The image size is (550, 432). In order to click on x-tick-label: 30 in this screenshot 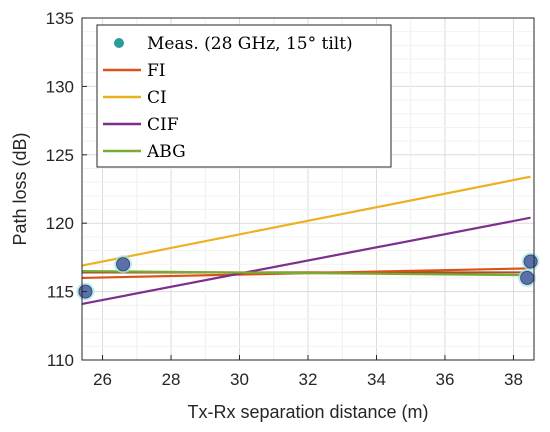, I will do `click(239, 379)`.